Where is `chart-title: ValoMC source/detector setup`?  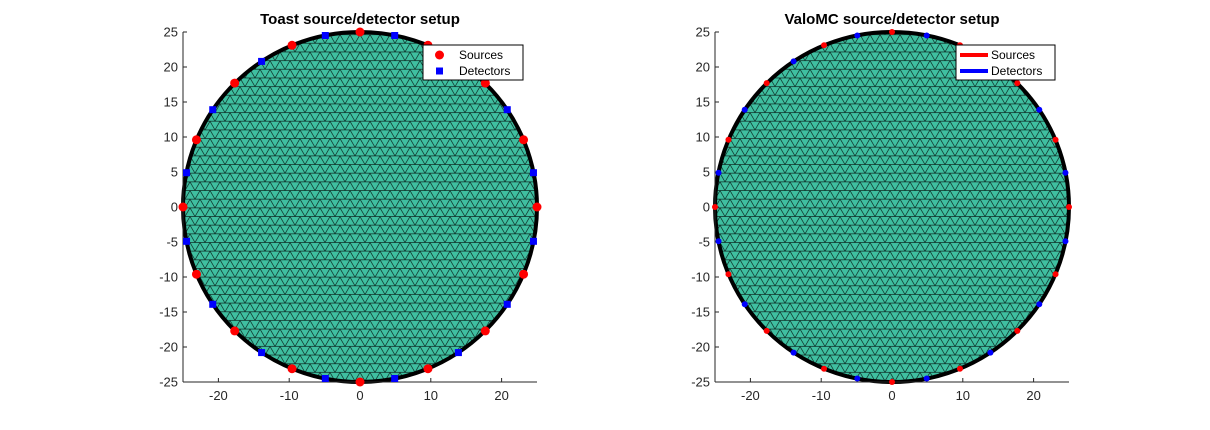 chart-title: ValoMC source/detector setup is located at coordinates (891, 19).